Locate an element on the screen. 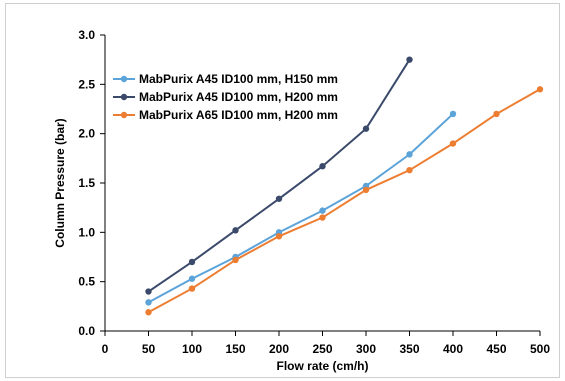 This screenshot has height=381, width=565. y-tick-label: 2.0 is located at coordinates (86, 134).